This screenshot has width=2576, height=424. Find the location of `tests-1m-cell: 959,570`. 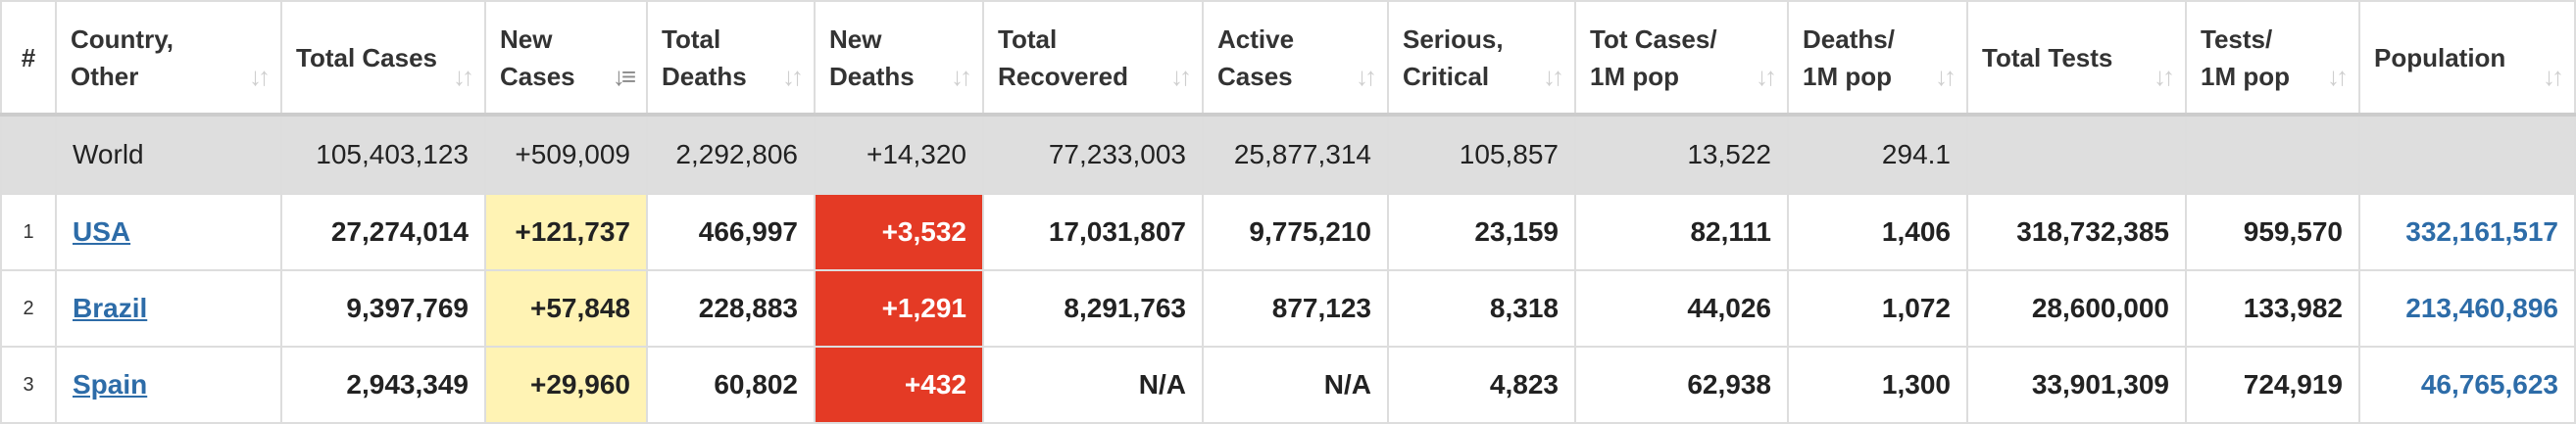

tests-1m-cell: 959,570 is located at coordinates (2272, 232).